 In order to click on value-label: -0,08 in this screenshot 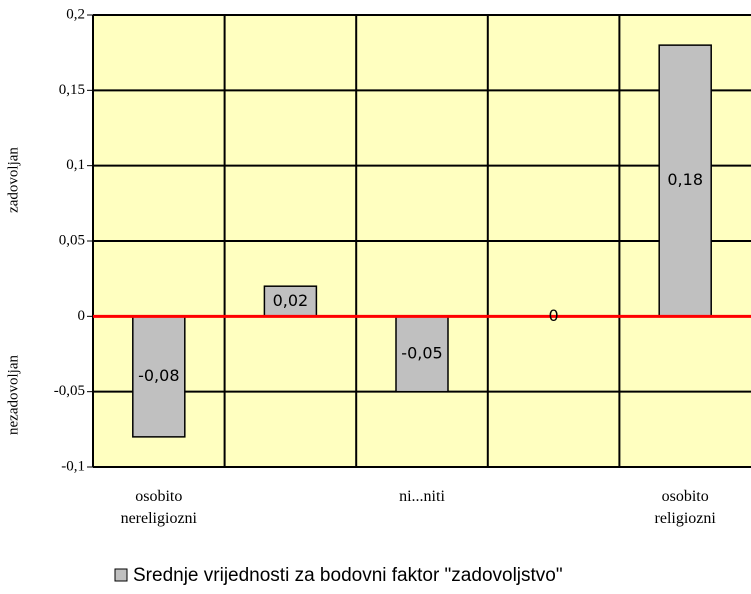, I will do `click(158, 375)`.